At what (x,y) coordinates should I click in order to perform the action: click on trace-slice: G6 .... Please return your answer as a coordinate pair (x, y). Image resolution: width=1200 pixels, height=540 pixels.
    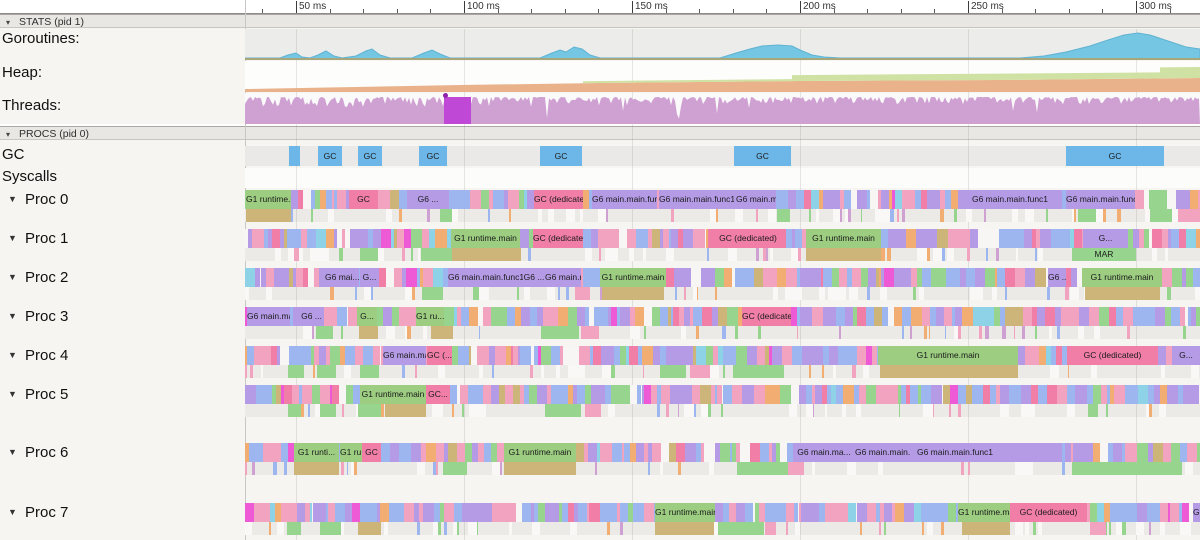
    Looking at the image, I should click on (311, 316).